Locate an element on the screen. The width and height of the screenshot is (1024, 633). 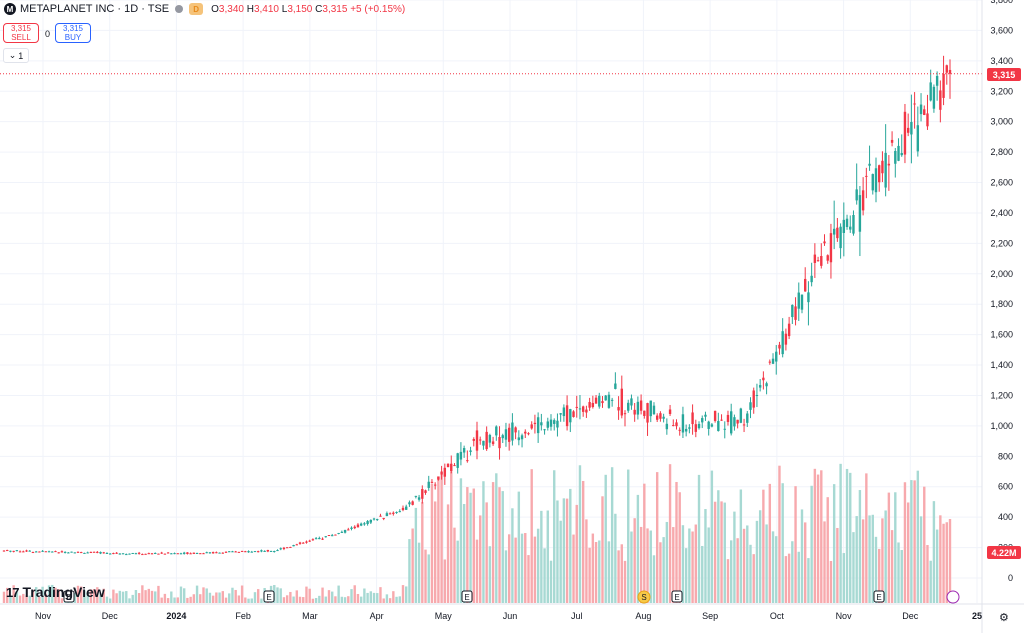
y-tick-label: 1,400 is located at coordinates (1001, 365).